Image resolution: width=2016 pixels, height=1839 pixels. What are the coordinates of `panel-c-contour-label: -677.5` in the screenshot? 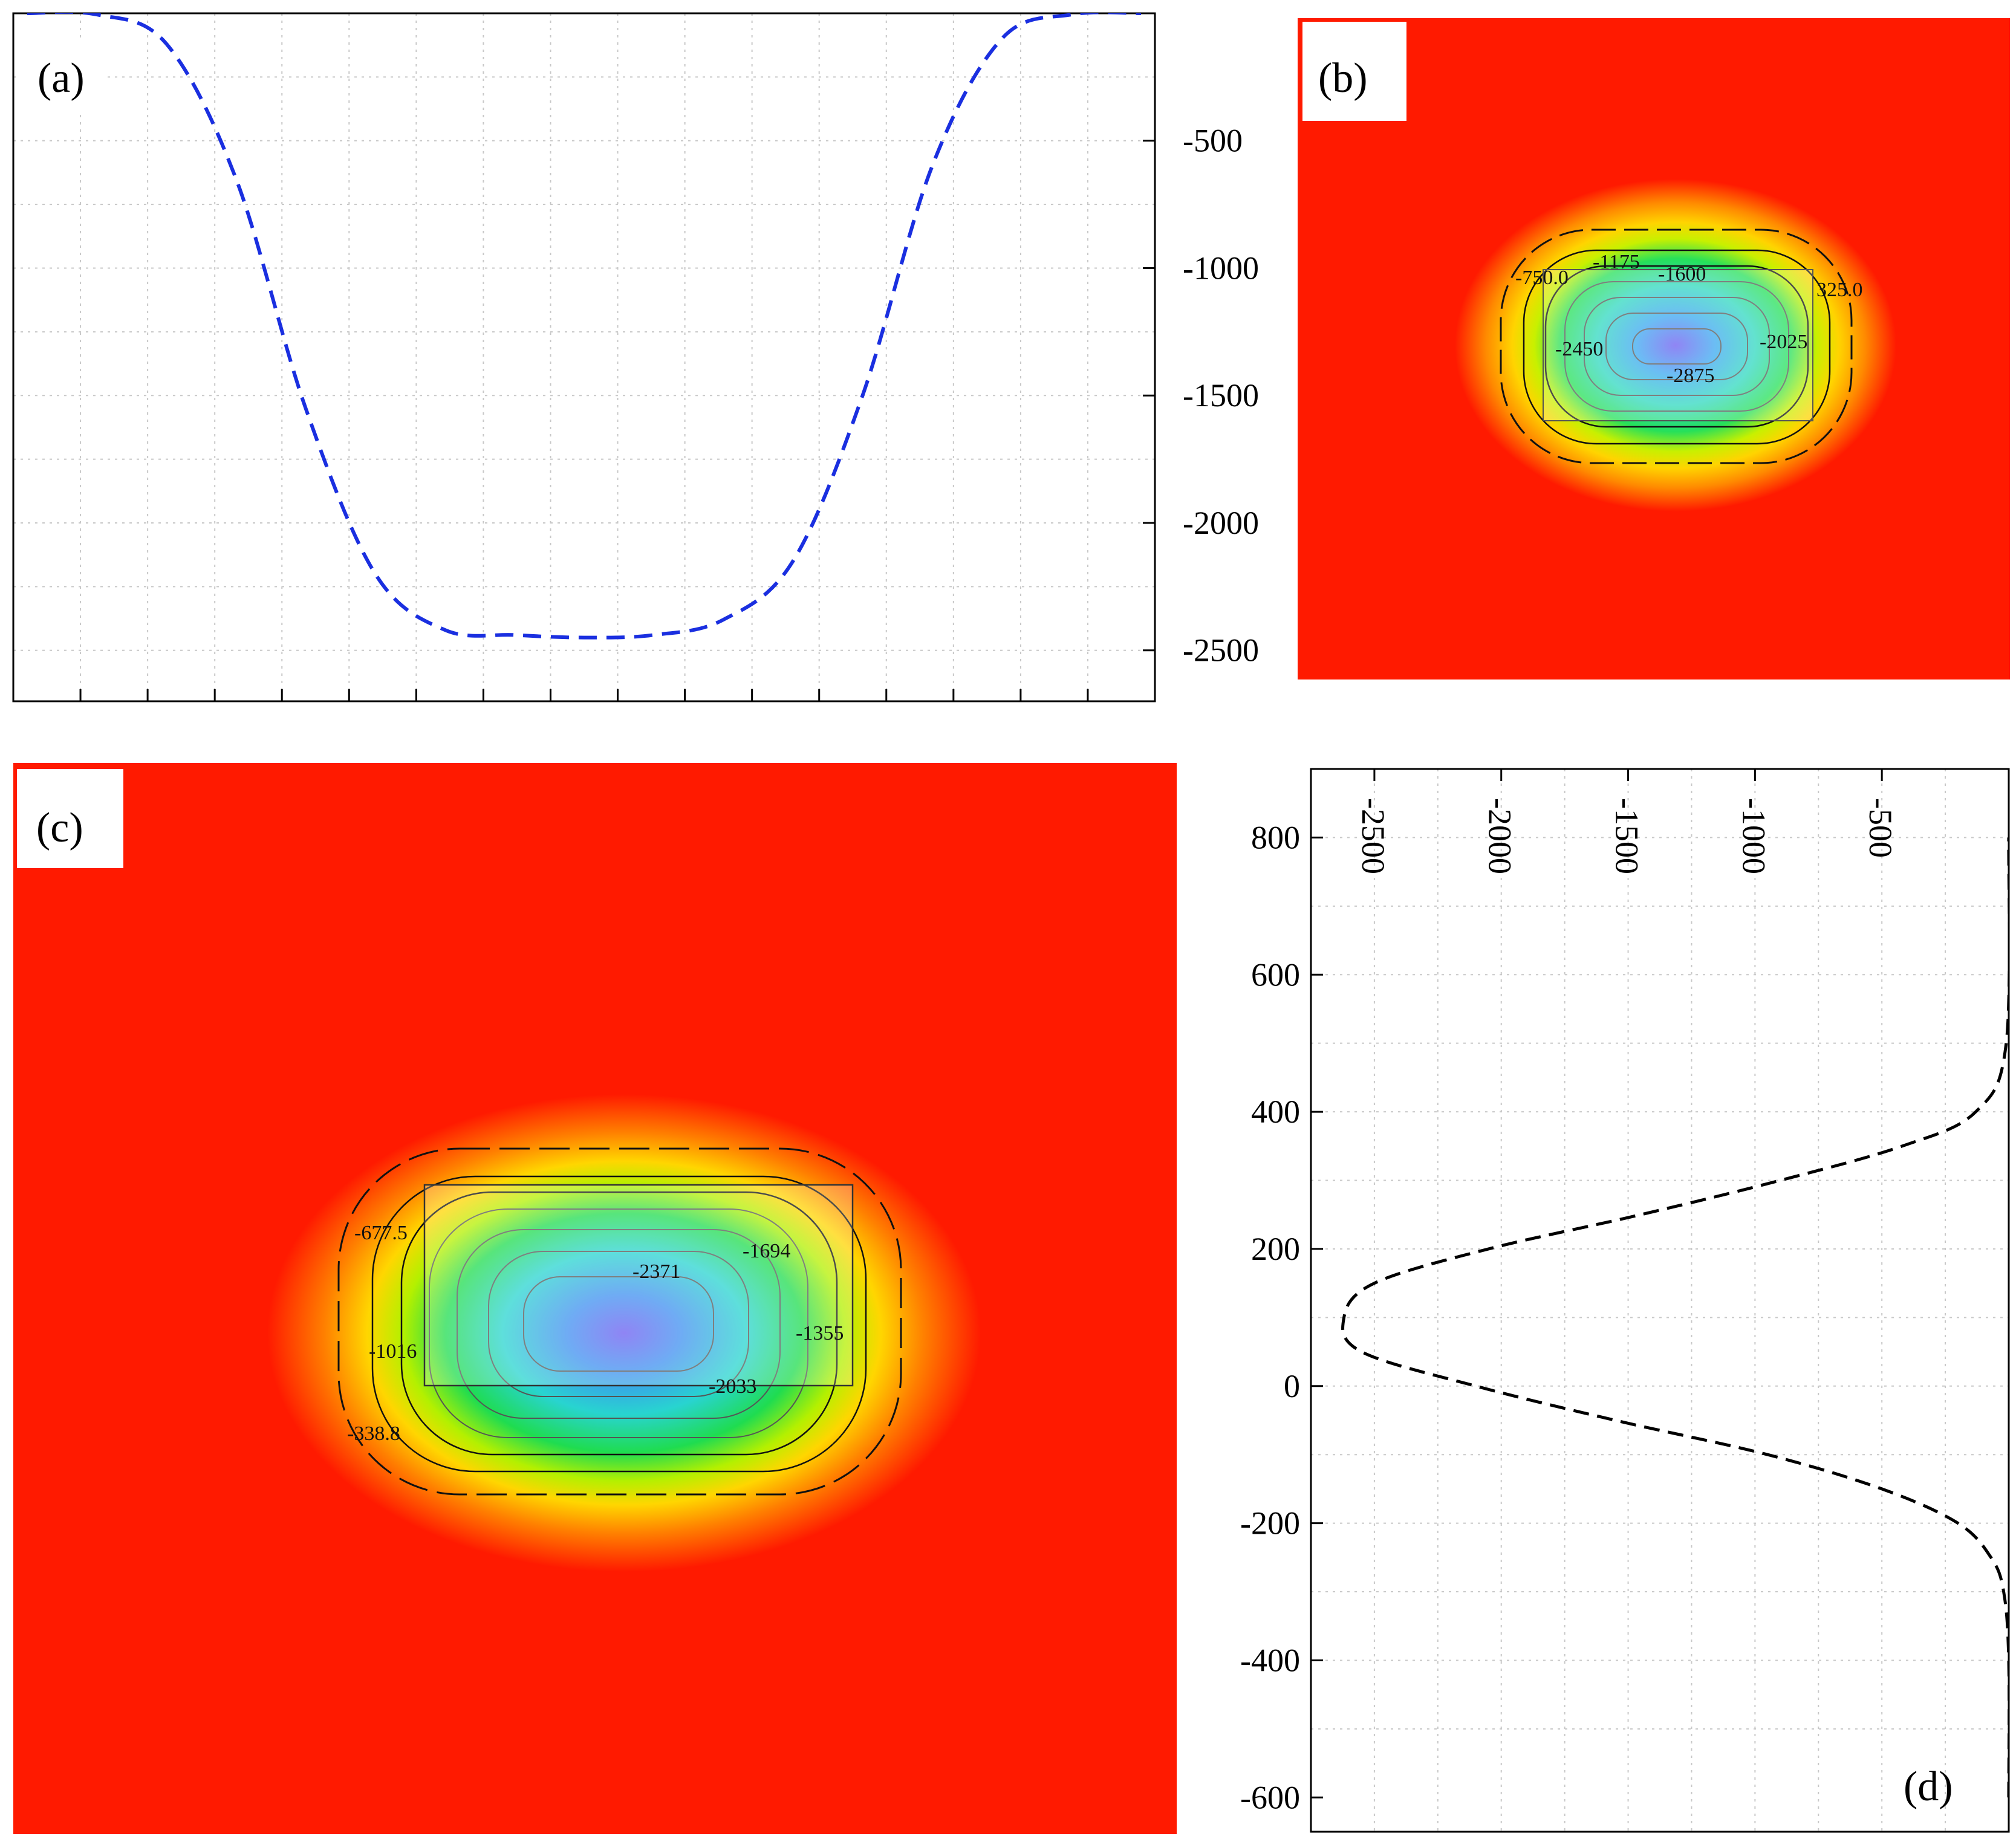 It's located at (381, 1233).